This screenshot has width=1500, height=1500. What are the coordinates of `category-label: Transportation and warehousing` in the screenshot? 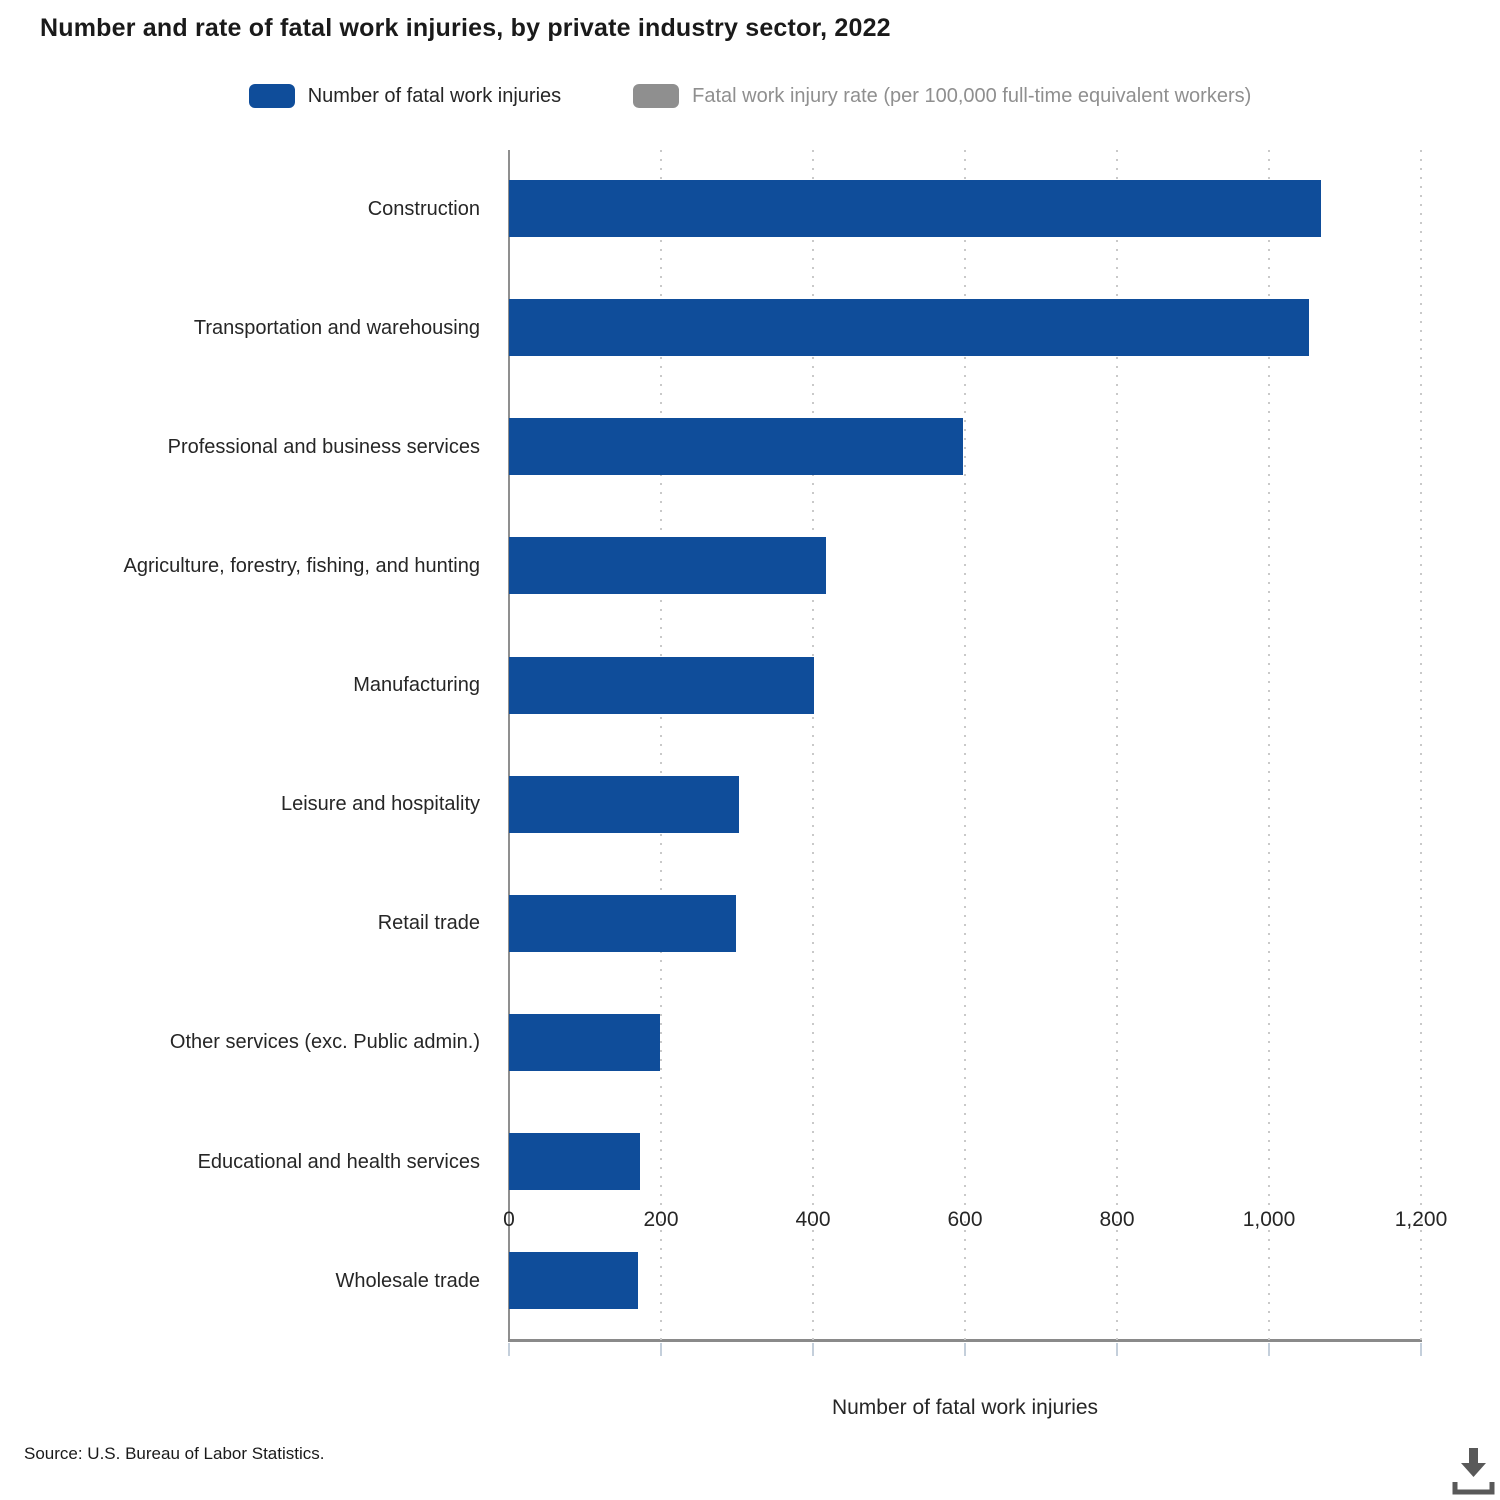 It's located at (336, 327).